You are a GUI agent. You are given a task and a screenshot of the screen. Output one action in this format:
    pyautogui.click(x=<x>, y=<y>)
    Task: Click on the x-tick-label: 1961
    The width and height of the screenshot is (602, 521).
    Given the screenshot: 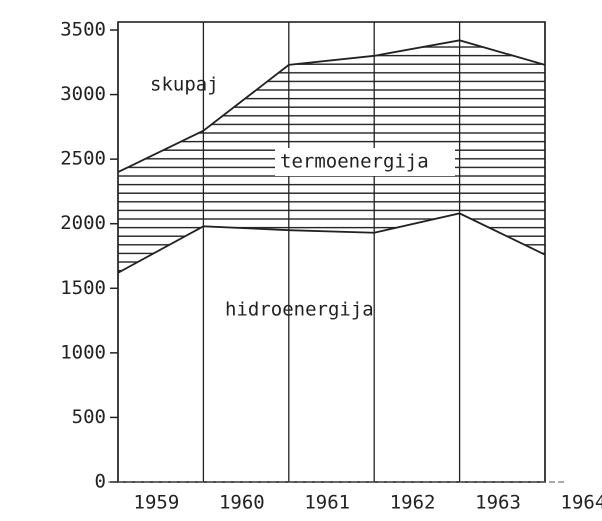 What is the action you would take?
    pyautogui.click(x=327, y=503)
    